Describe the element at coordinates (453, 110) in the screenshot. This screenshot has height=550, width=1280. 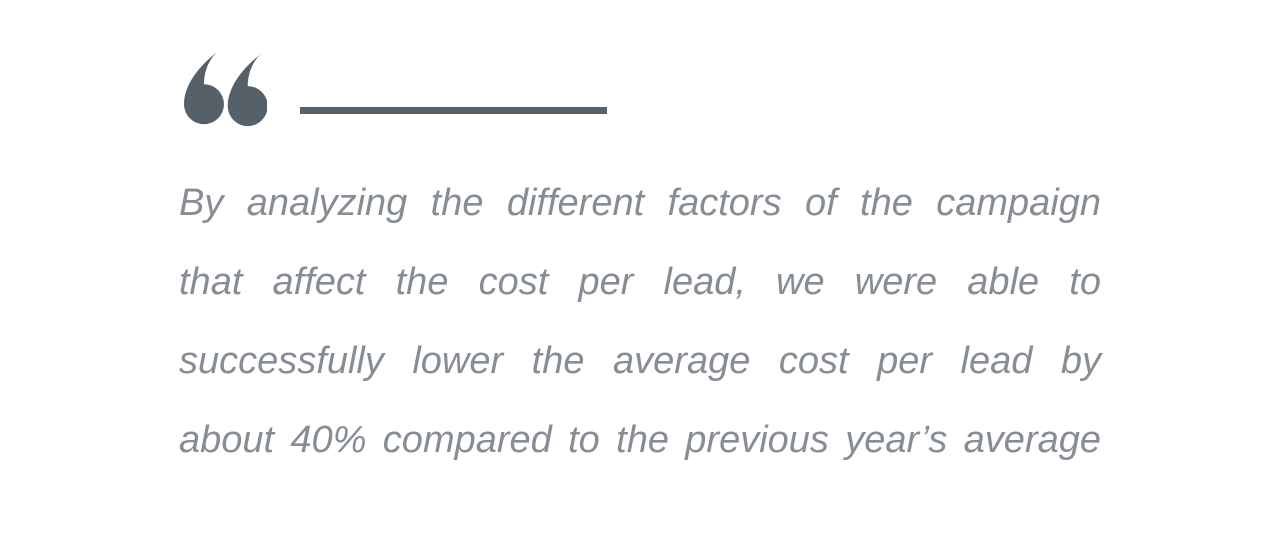
I see `divider-line` at that location.